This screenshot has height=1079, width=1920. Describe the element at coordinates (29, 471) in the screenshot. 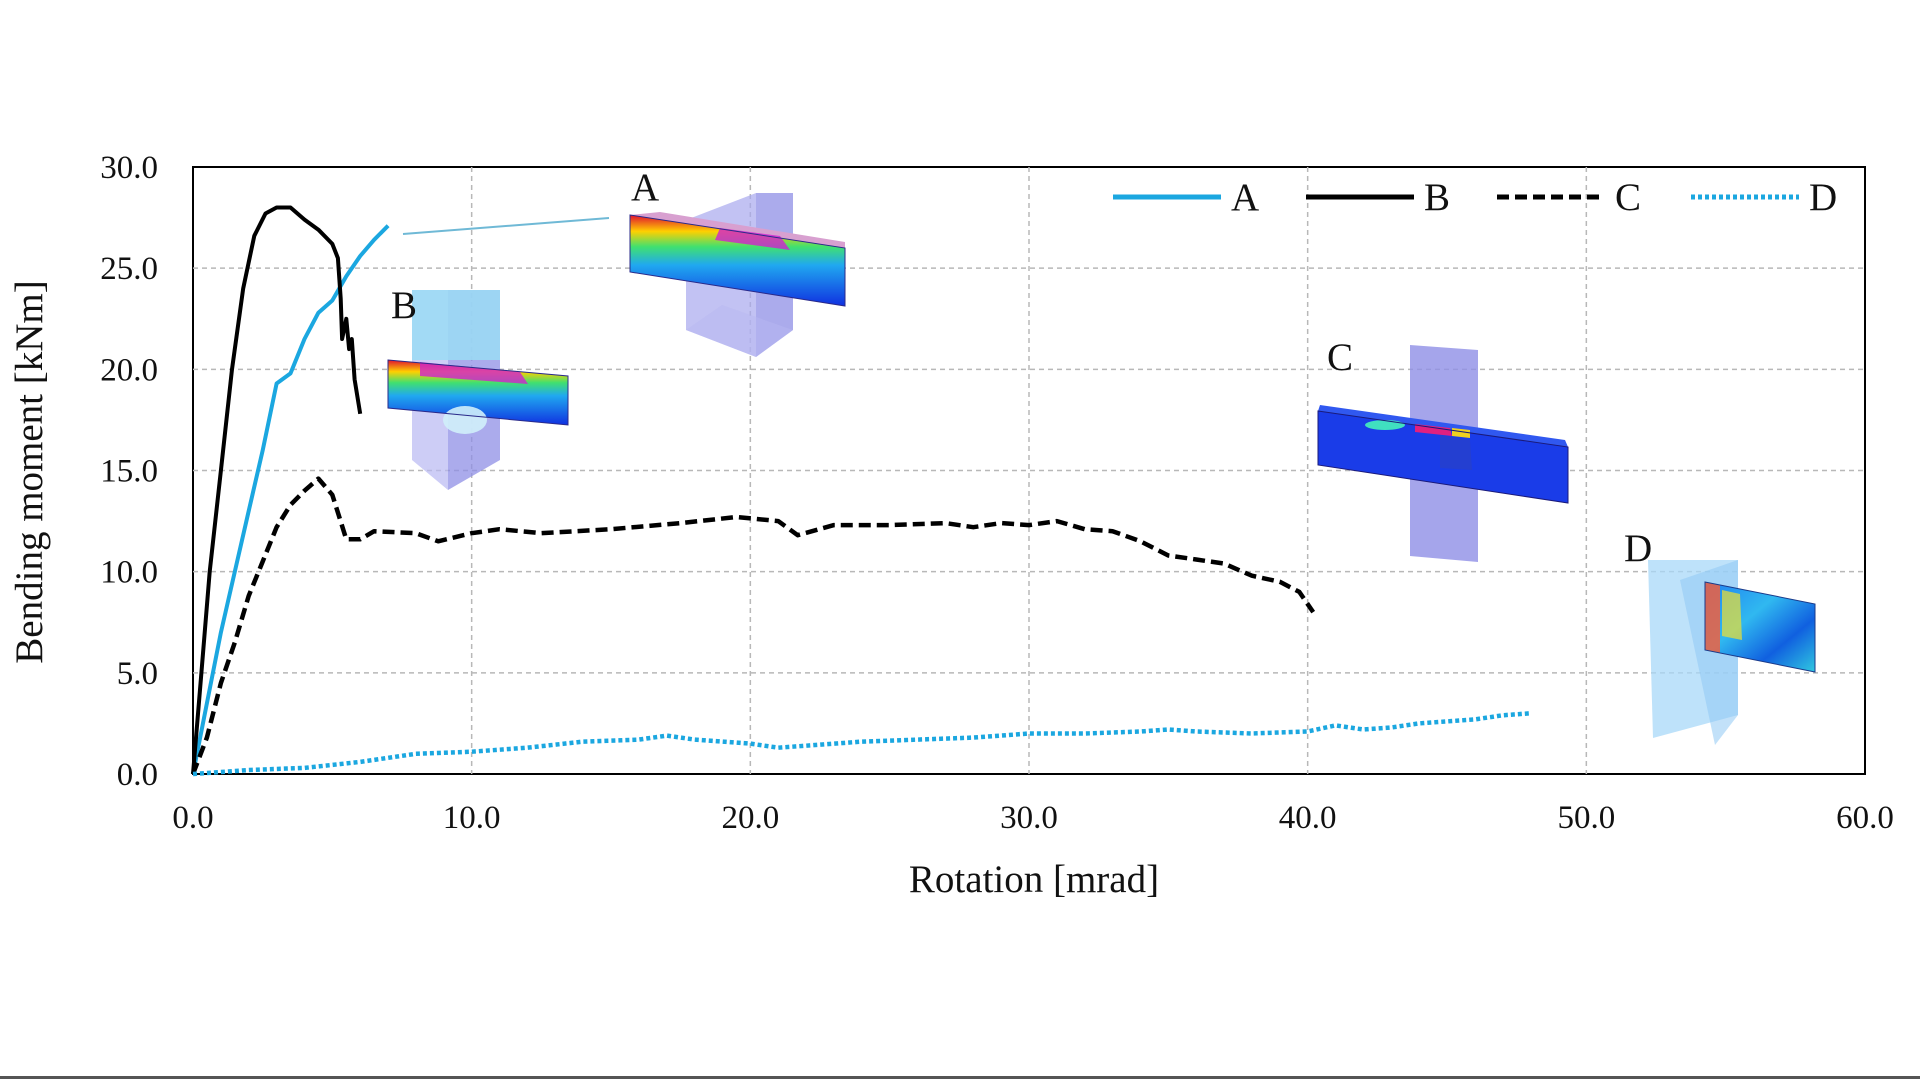

I see `y-axis-title: Bending moment [kNm]` at that location.